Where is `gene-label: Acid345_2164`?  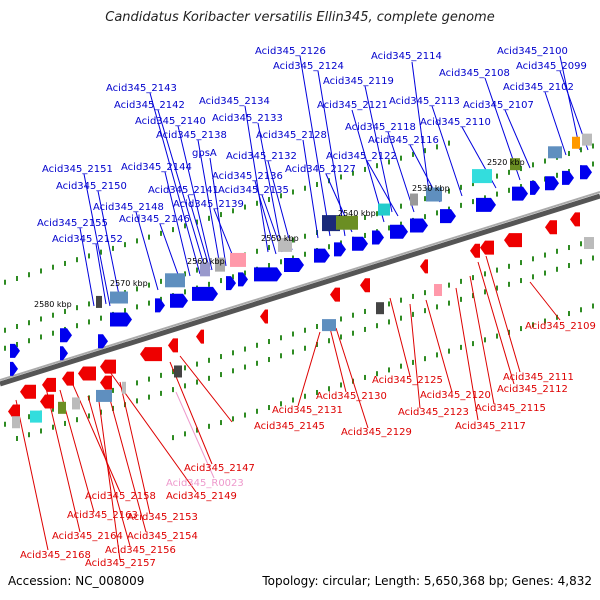 gene-label: Acid345_2164 is located at coordinates (87, 536).